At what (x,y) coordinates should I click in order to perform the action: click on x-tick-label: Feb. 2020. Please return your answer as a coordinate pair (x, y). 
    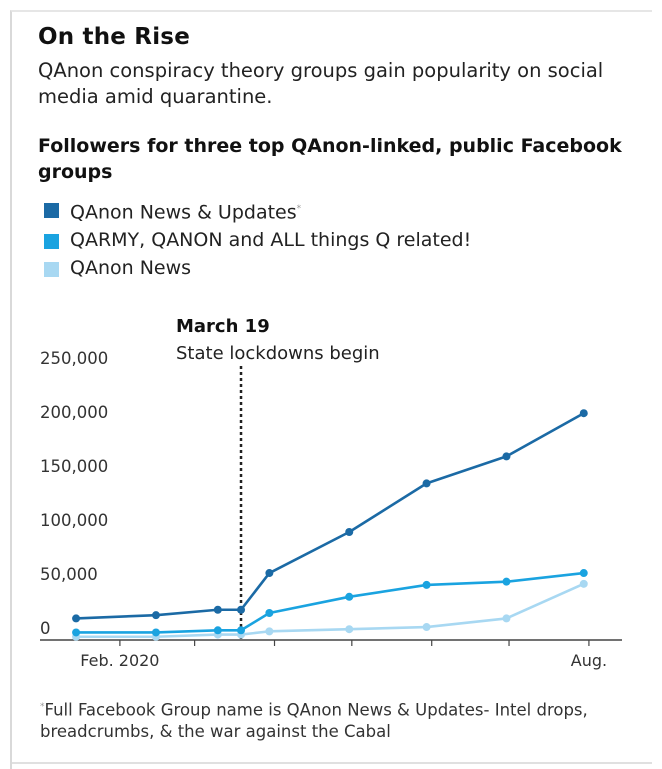
    Looking at the image, I should click on (119, 660).